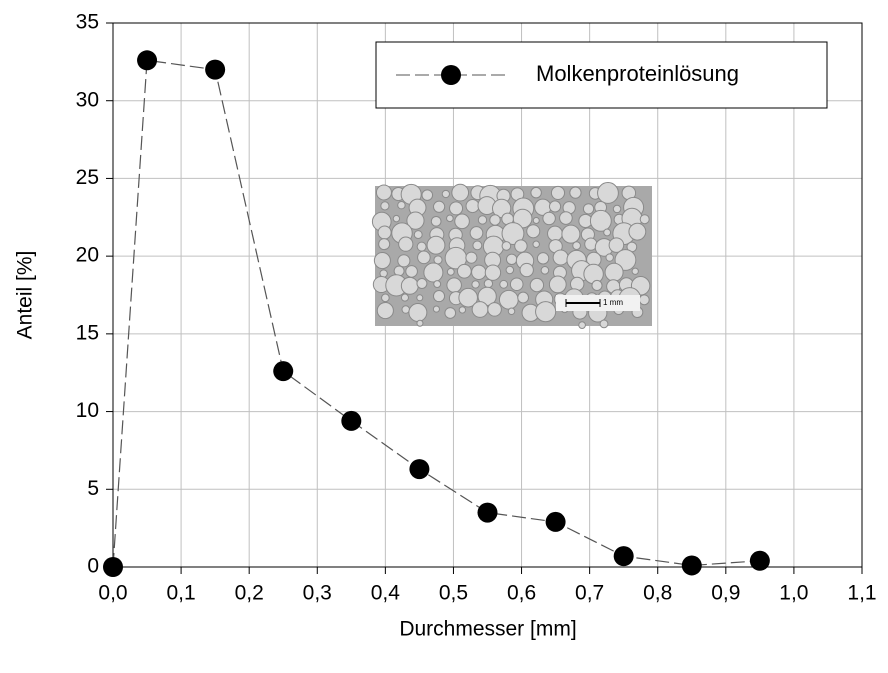 Image resolution: width=888 pixels, height=673 pixels. What do you see at coordinates (93, 566) in the screenshot?
I see `y-tick-label: 0` at bounding box center [93, 566].